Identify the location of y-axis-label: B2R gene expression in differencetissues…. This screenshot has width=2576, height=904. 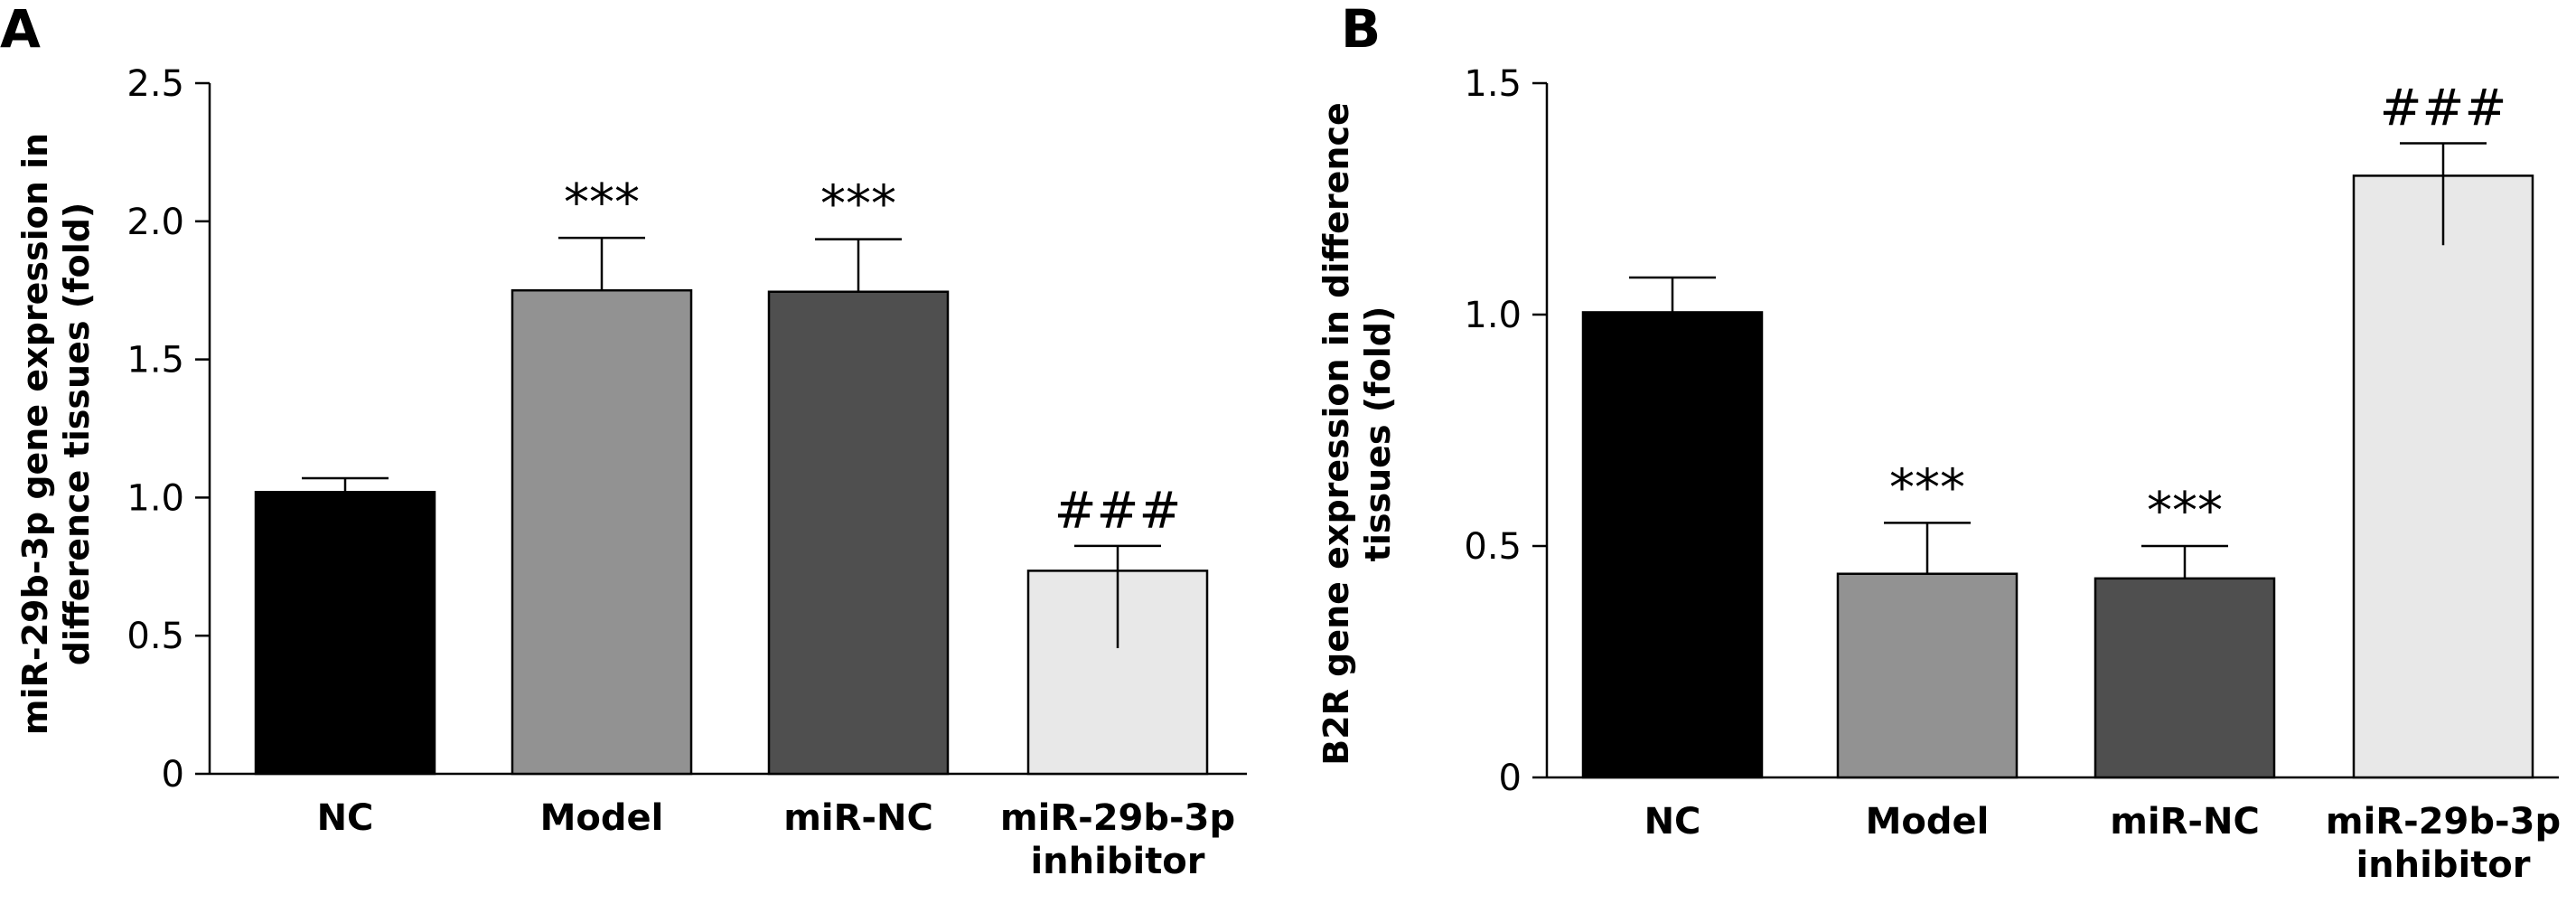
(1357, 434).